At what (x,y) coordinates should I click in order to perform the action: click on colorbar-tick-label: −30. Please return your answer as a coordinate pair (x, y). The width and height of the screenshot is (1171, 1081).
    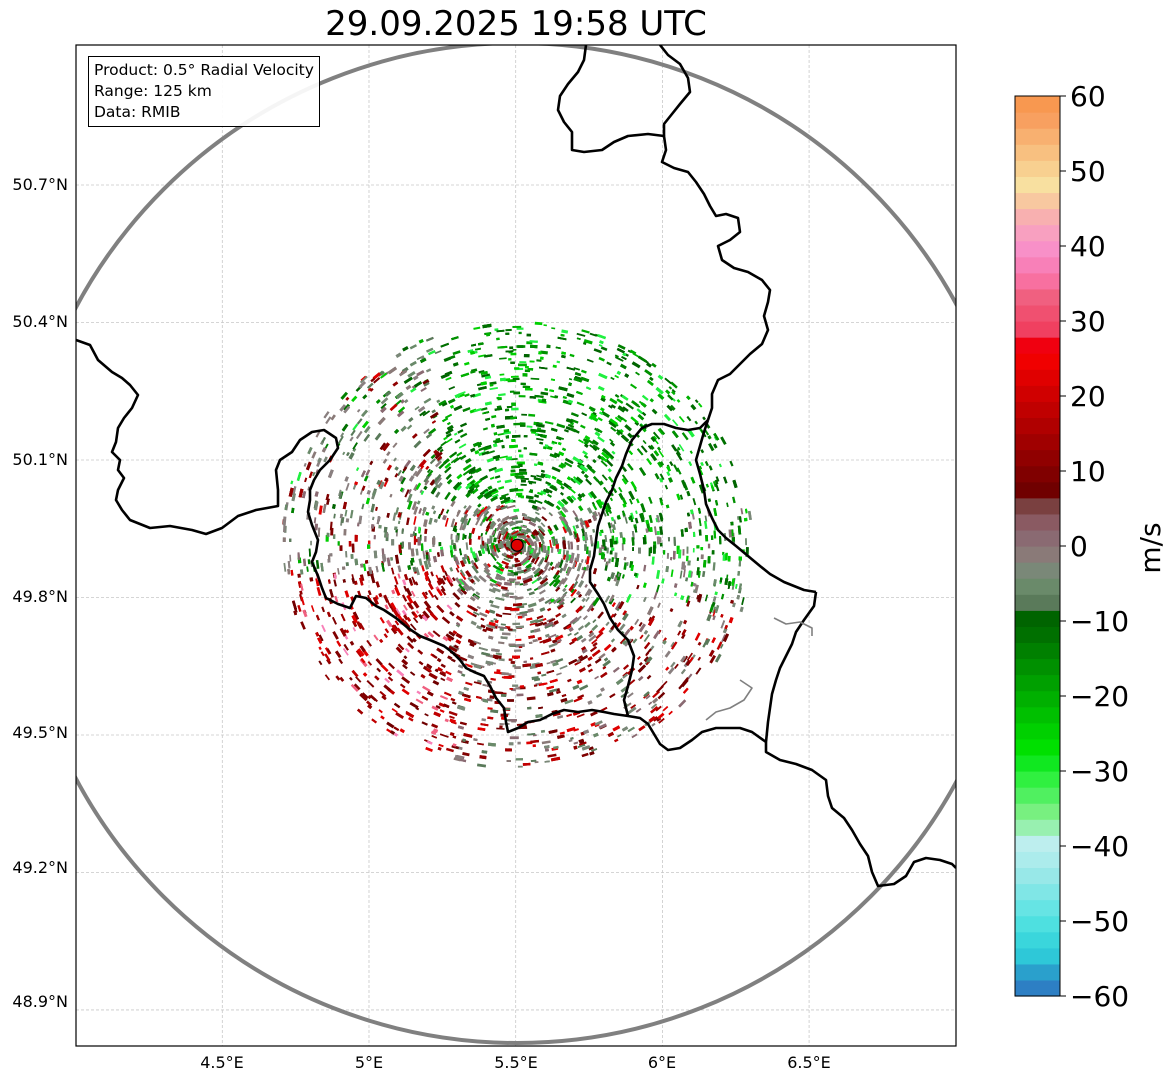
    Looking at the image, I should click on (1099, 771).